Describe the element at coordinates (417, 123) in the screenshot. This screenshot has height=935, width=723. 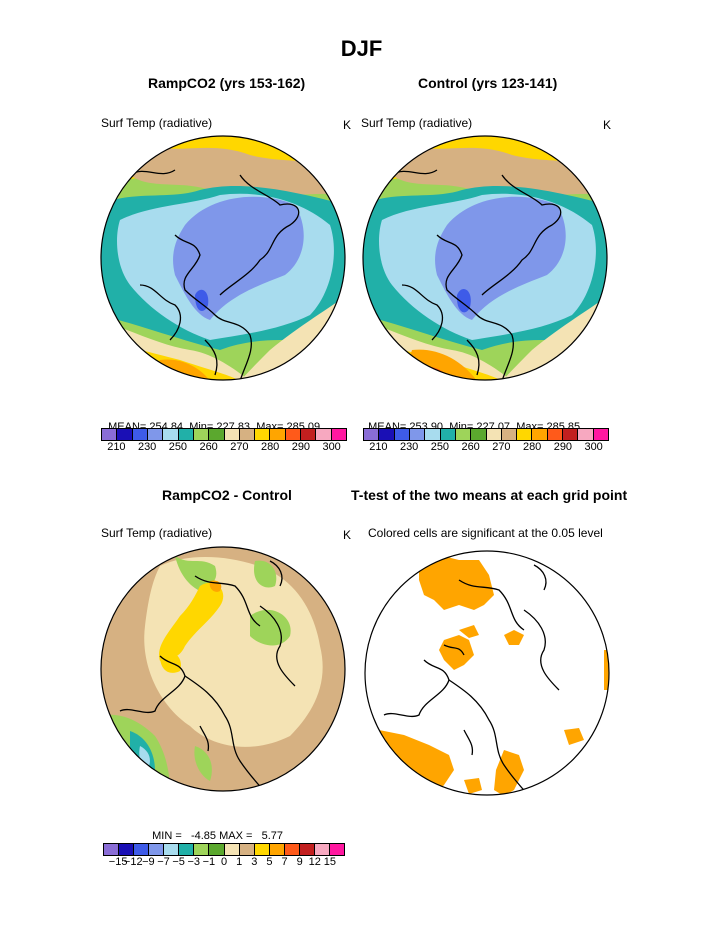
I see `panel-control-variable: Surf Temp (radiative)` at that location.